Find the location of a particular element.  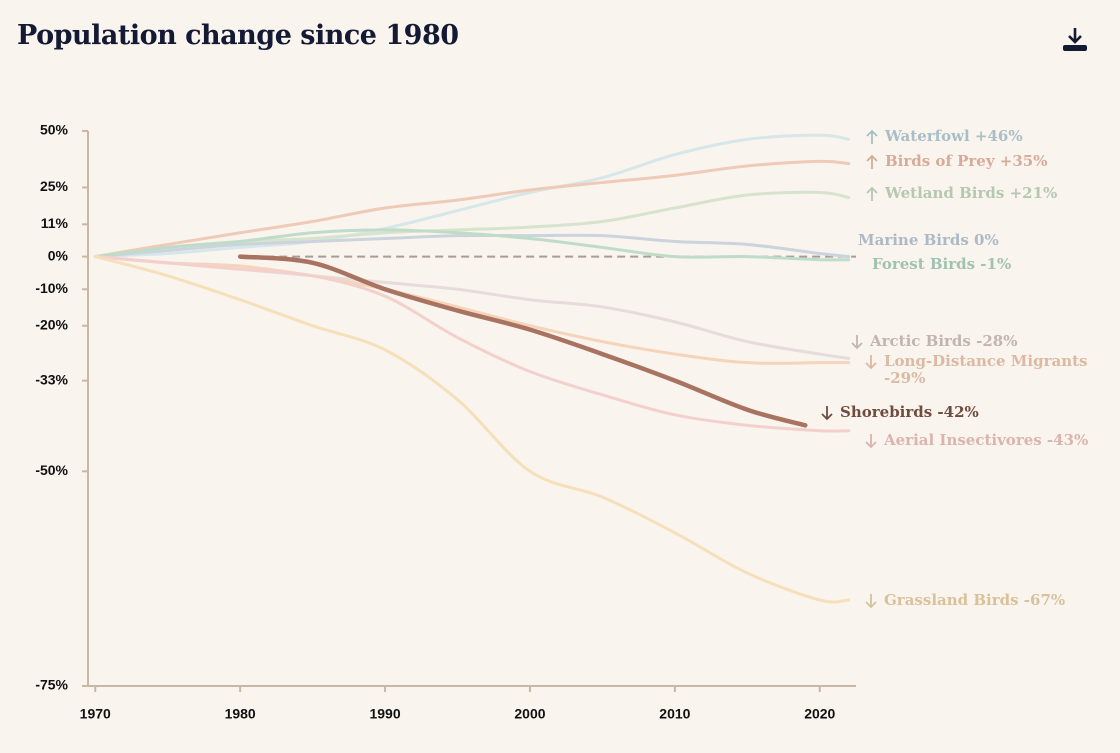

y-tick-label: 11% is located at coordinates (55, 223).